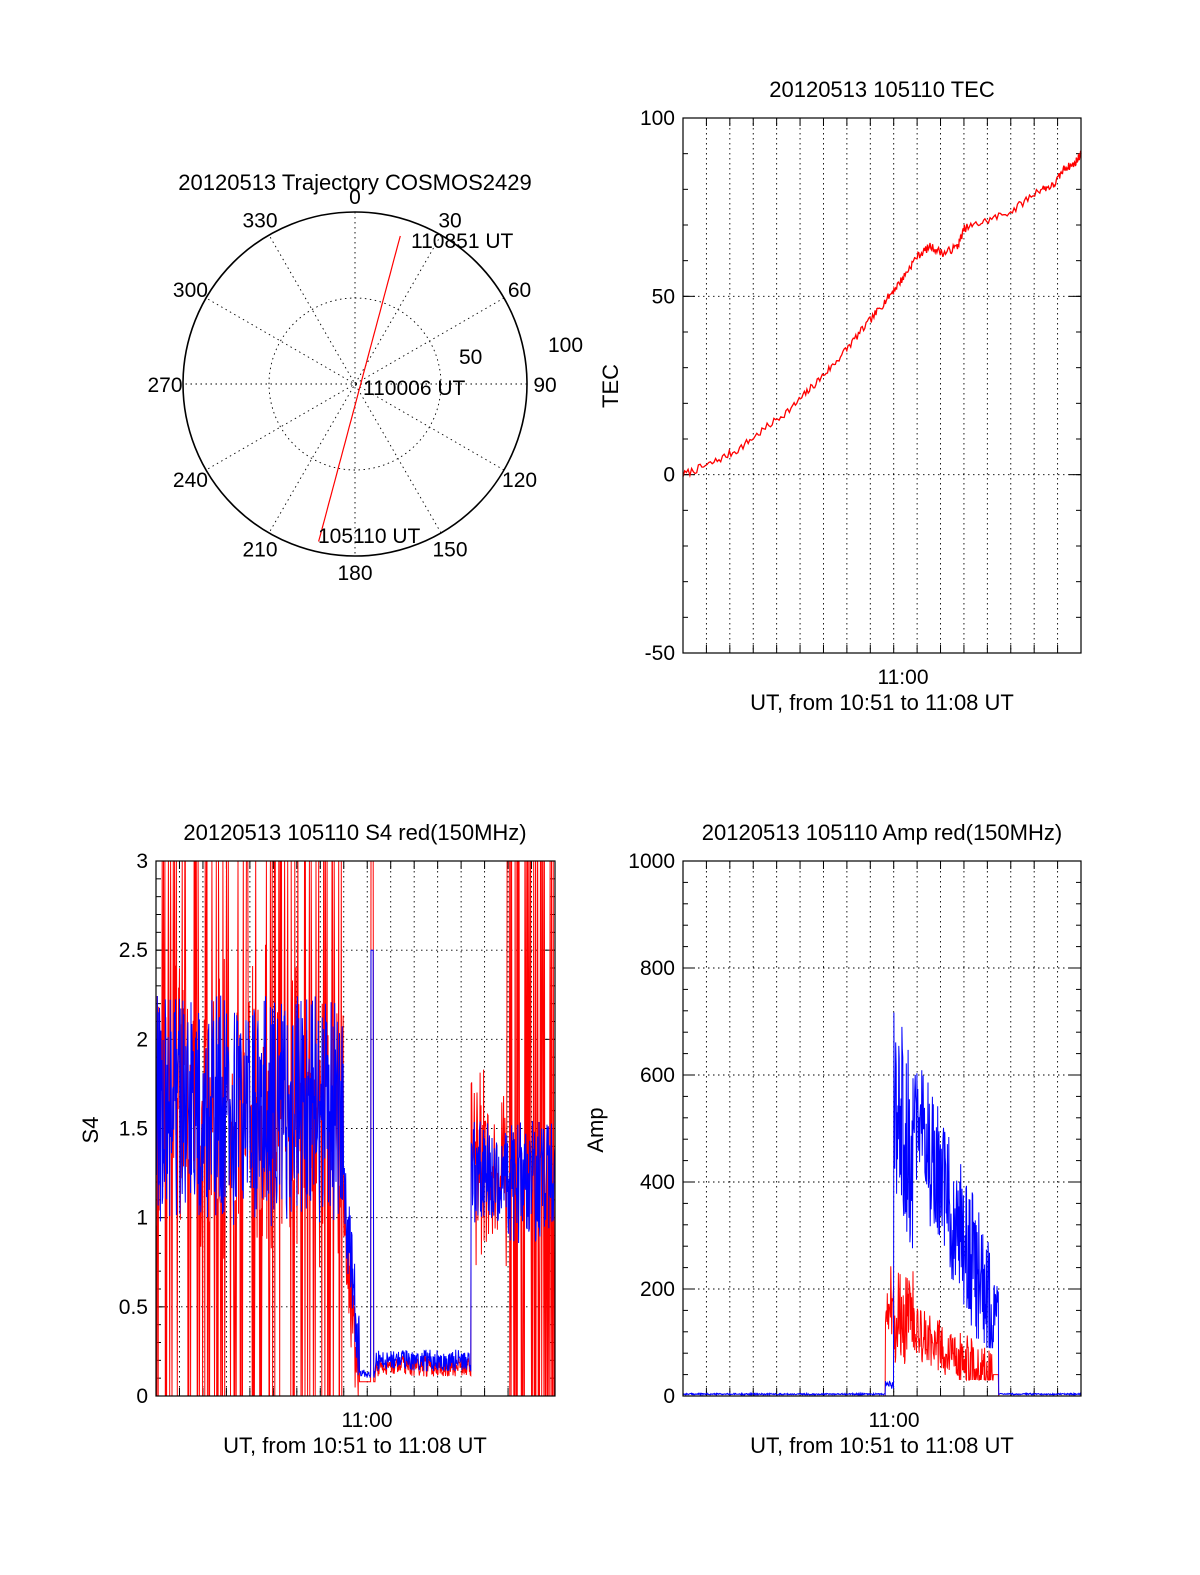 The width and height of the screenshot is (1200, 1575). What do you see at coordinates (882, 1204) in the screenshot?
I see `amp-series-blue` at bounding box center [882, 1204].